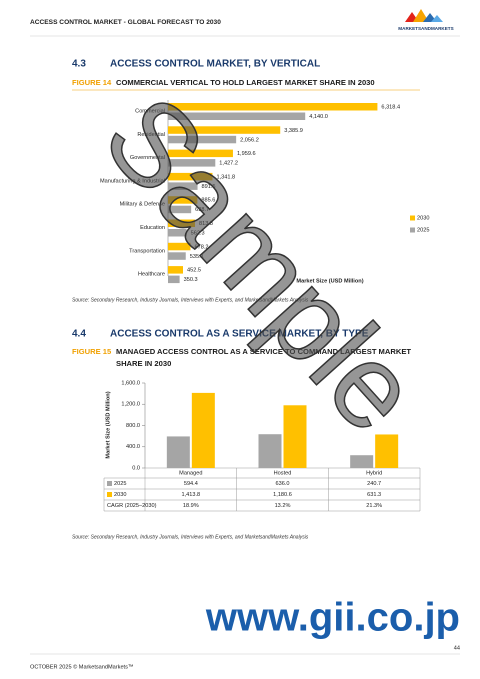  What do you see at coordinates (143, 363) in the screenshot?
I see `figure-title: SHARE IN 2030` at bounding box center [143, 363].